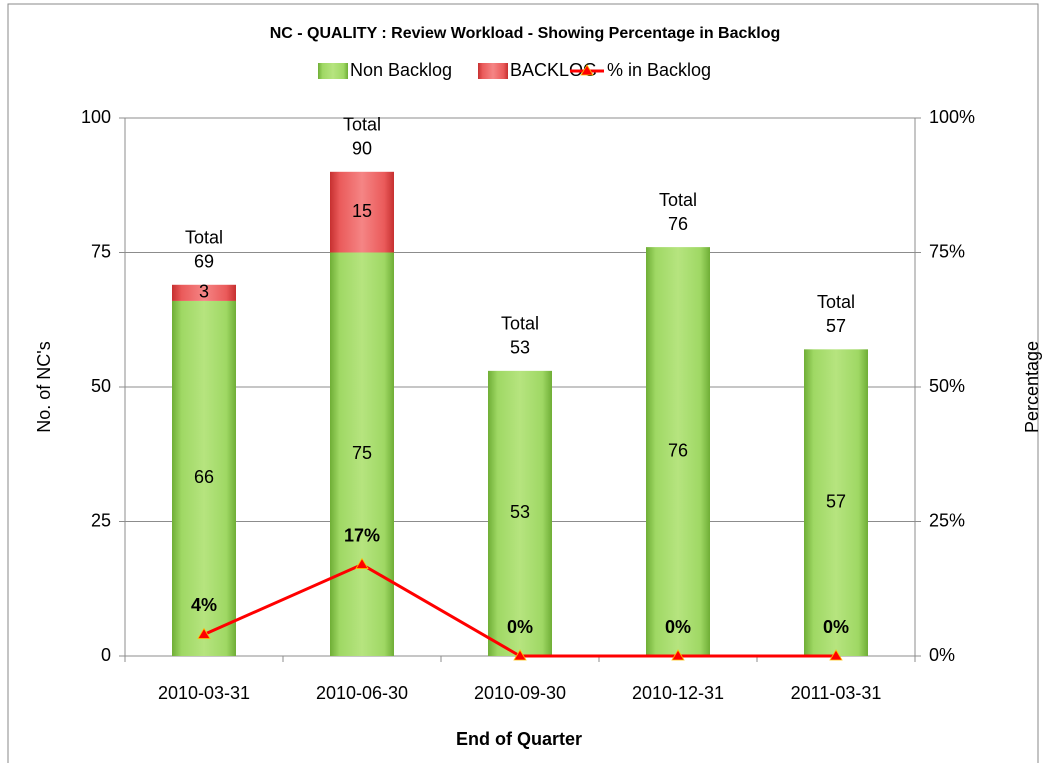 This screenshot has height=763, width=1050. What do you see at coordinates (553, 70) in the screenshot?
I see `legend-label: BACKLOG` at bounding box center [553, 70].